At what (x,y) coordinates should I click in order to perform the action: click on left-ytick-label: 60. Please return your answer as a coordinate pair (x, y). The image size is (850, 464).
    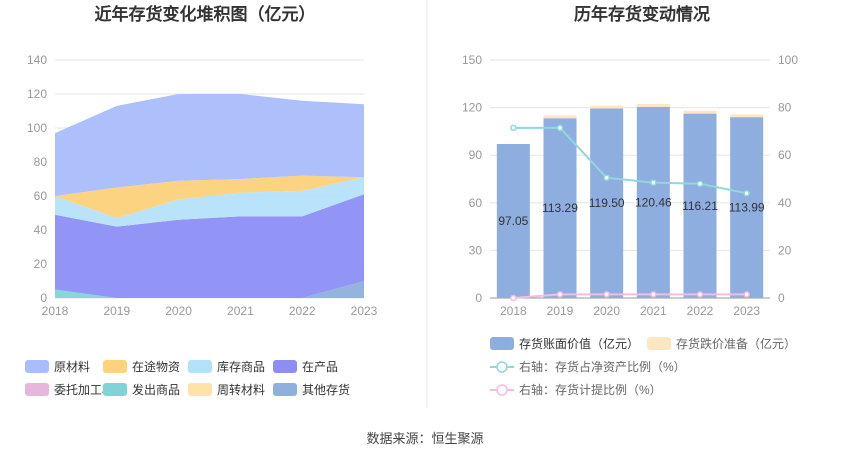
    Looking at the image, I should click on (41, 196).